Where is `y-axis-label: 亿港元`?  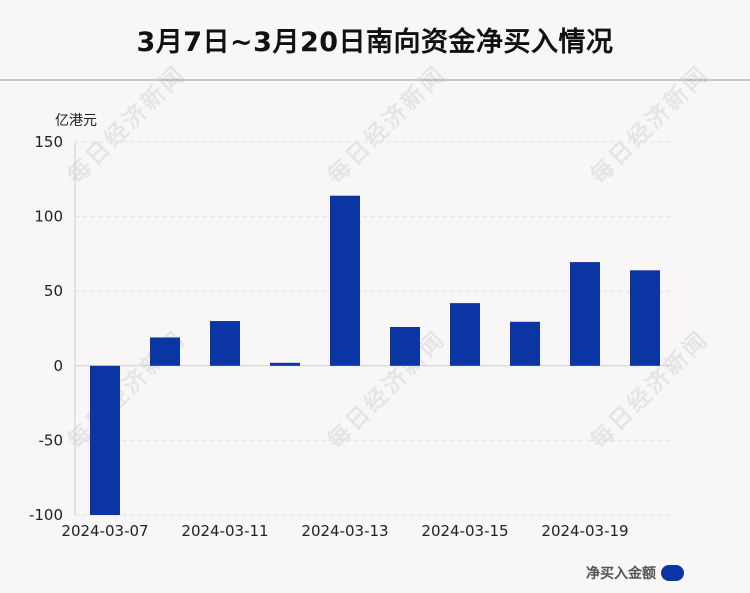
y-axis-label: 亿港元 is located at coordinates (76, 121).